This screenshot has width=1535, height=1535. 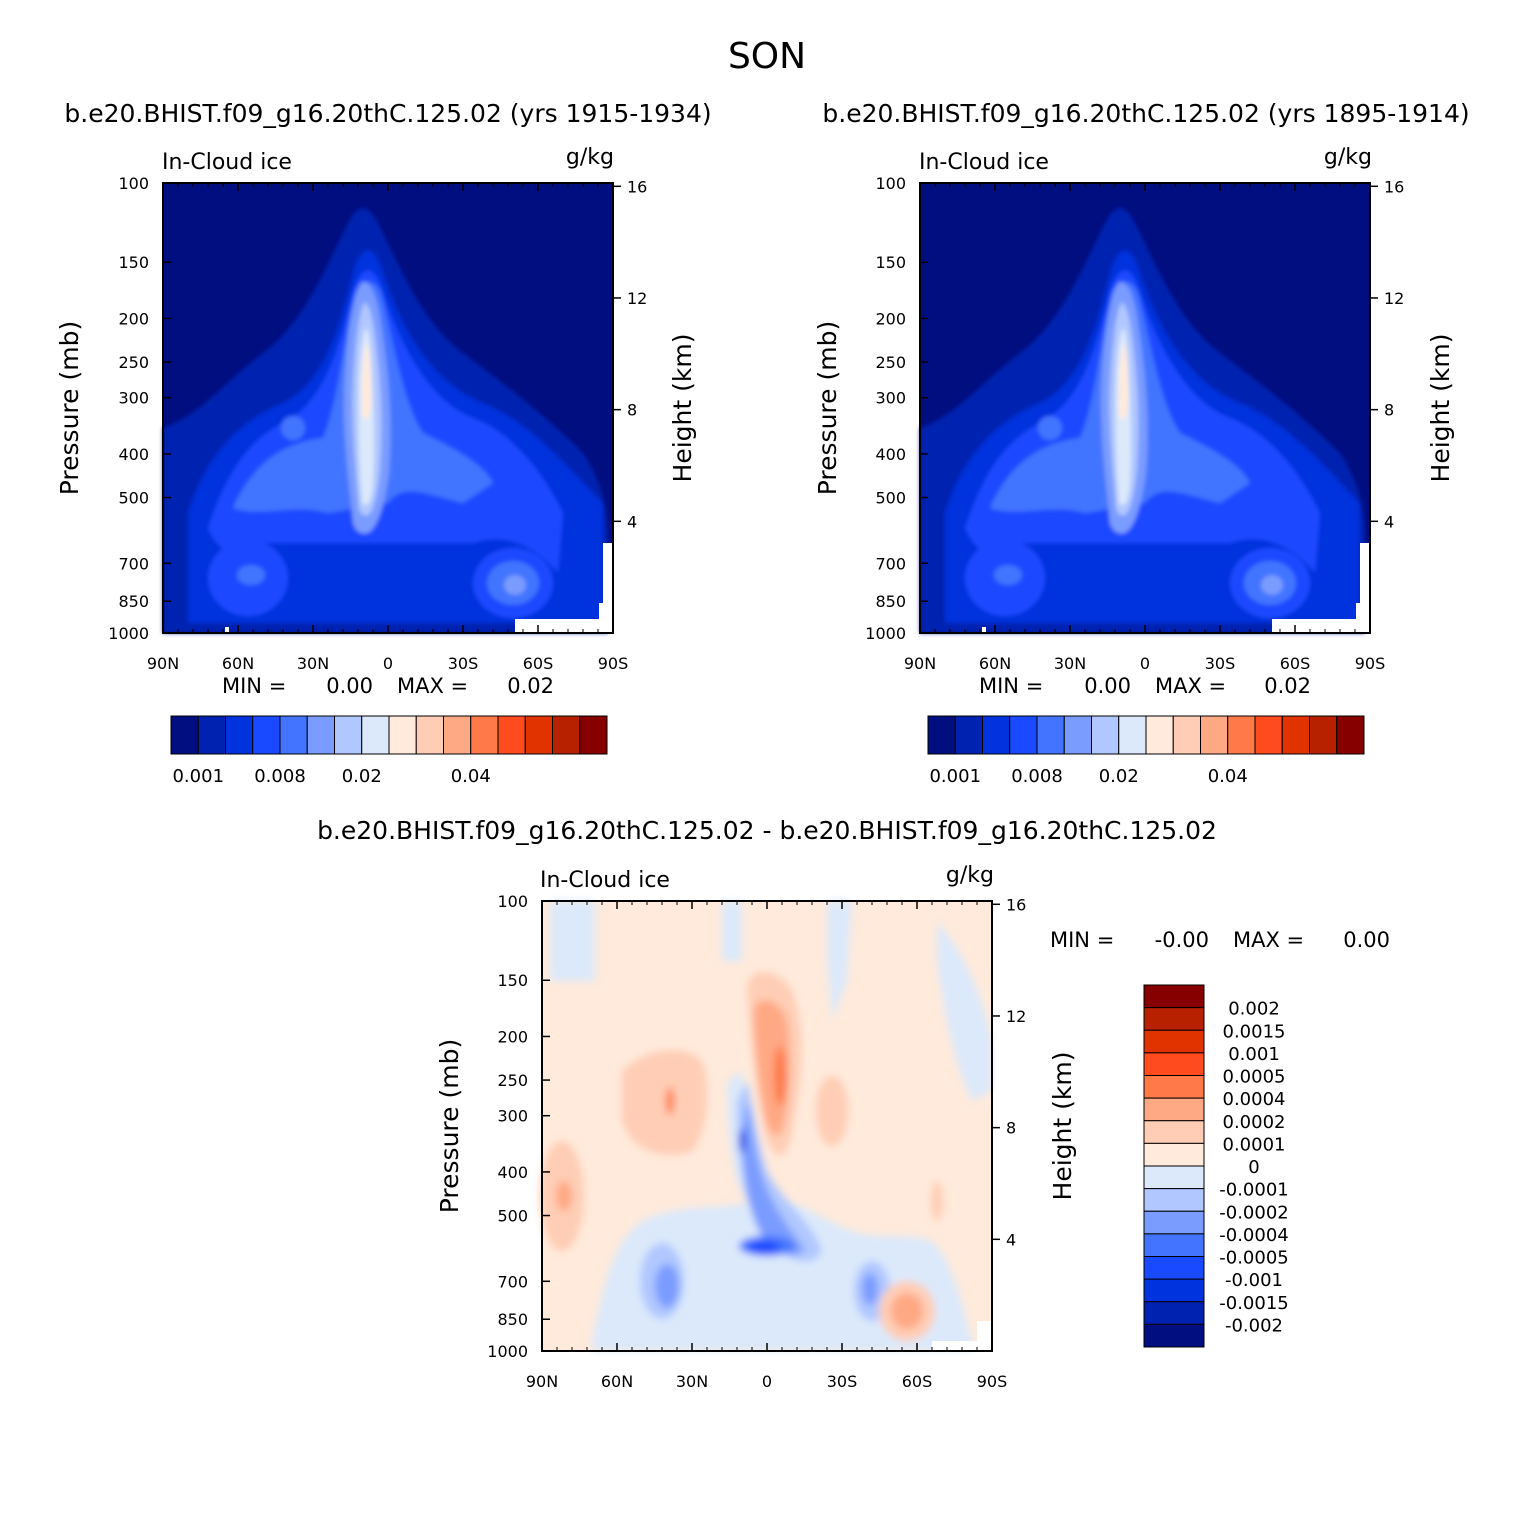 What do you see at coordinates (1254, 1077) in the screenshot?
I see `colorbar-label: 0.0005` at bounding box center [1254, 1077].